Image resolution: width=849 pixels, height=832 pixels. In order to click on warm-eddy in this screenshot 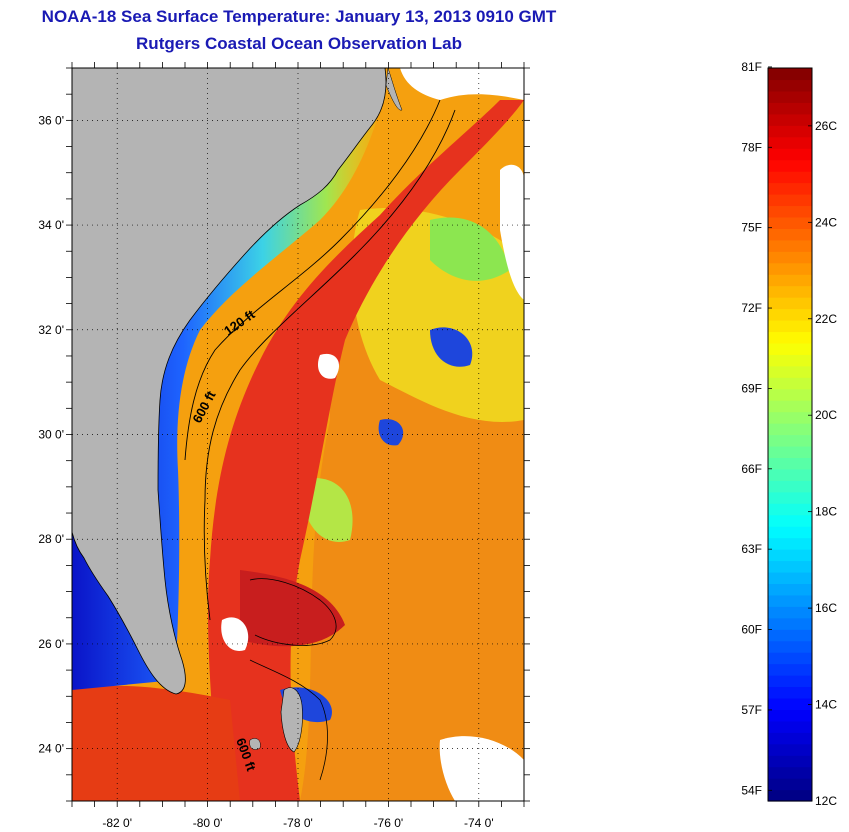, I will do `click(292, 608)`.